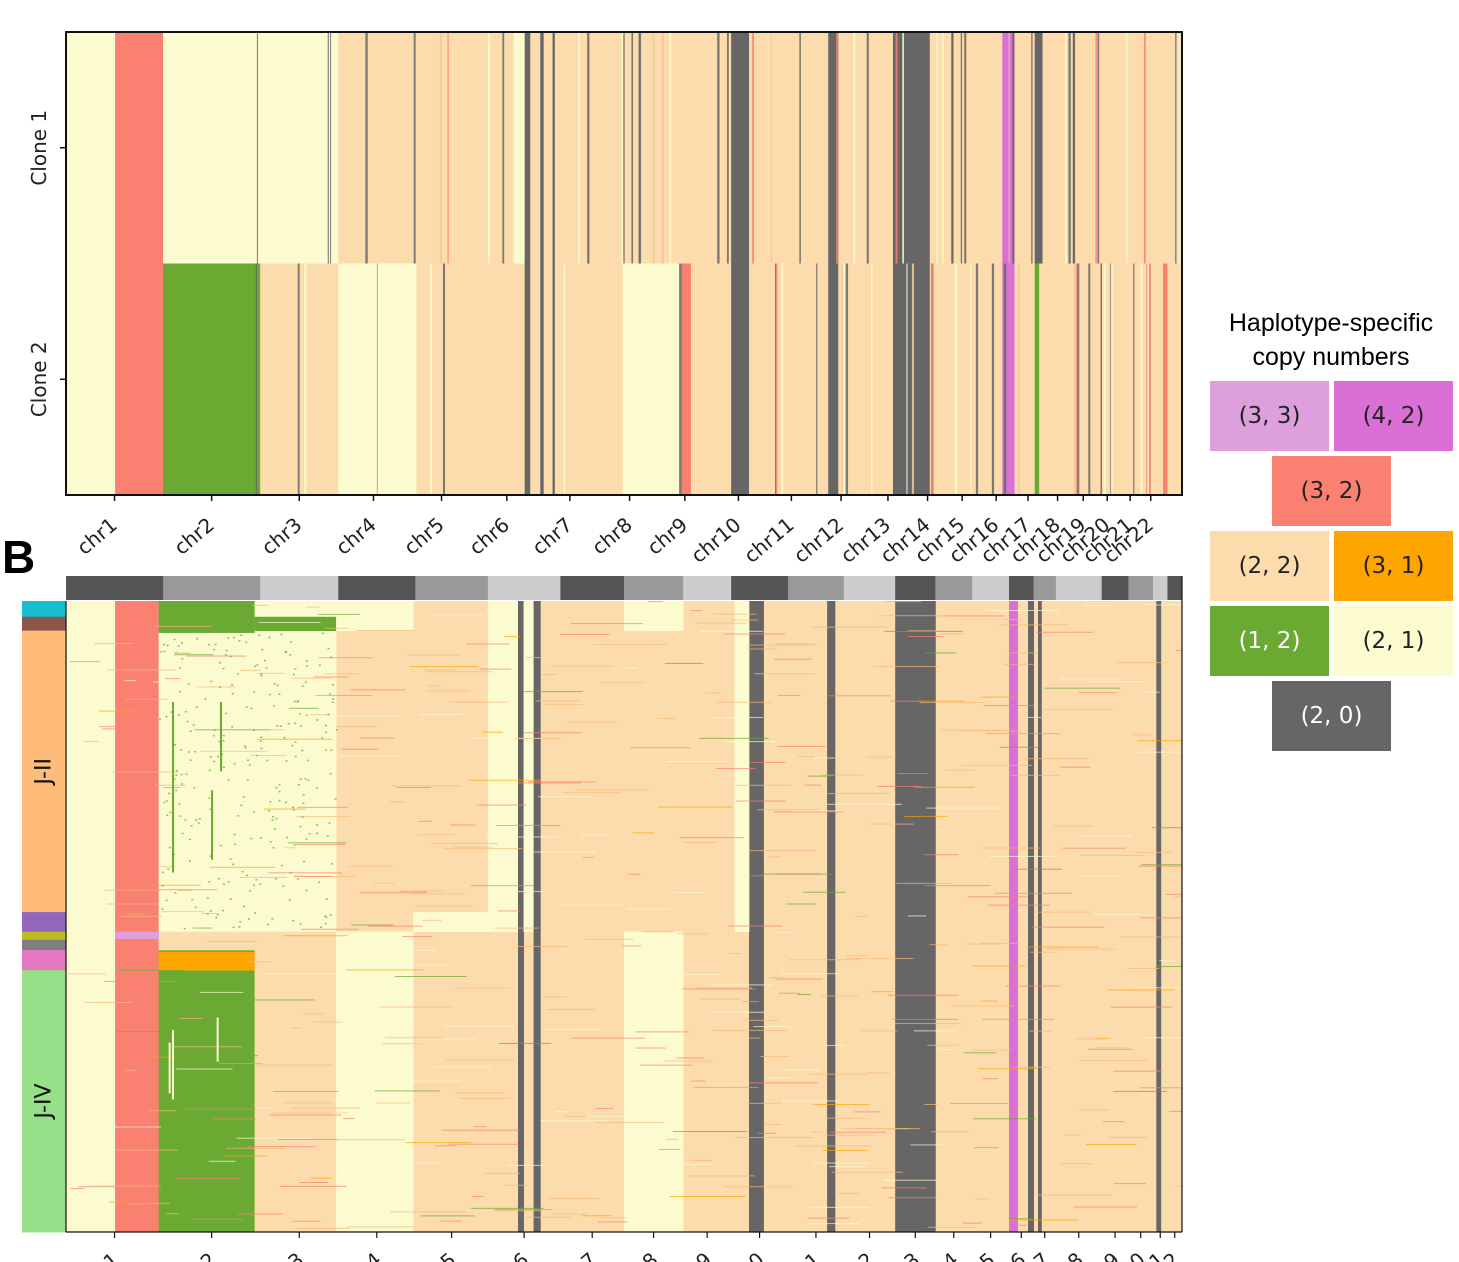 The width and height of the screenshot is (1459, 1262). I want to click on panel-a-row-labels: Clone 1 Clone 2, so click(46, 263).